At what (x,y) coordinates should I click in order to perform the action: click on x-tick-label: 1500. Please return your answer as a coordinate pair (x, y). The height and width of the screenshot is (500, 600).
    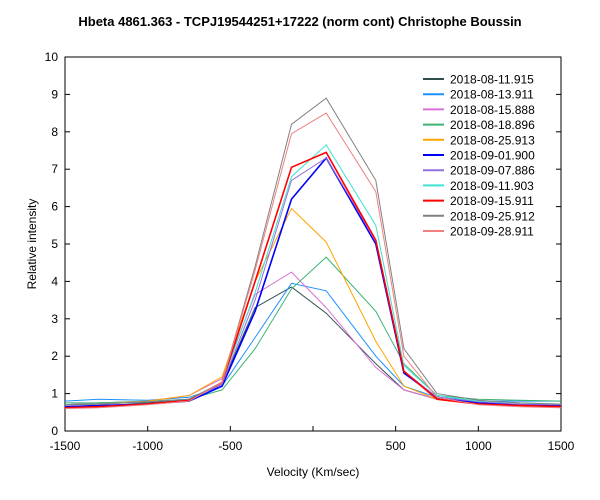
    Looking at the image, I should click on (561, 446).